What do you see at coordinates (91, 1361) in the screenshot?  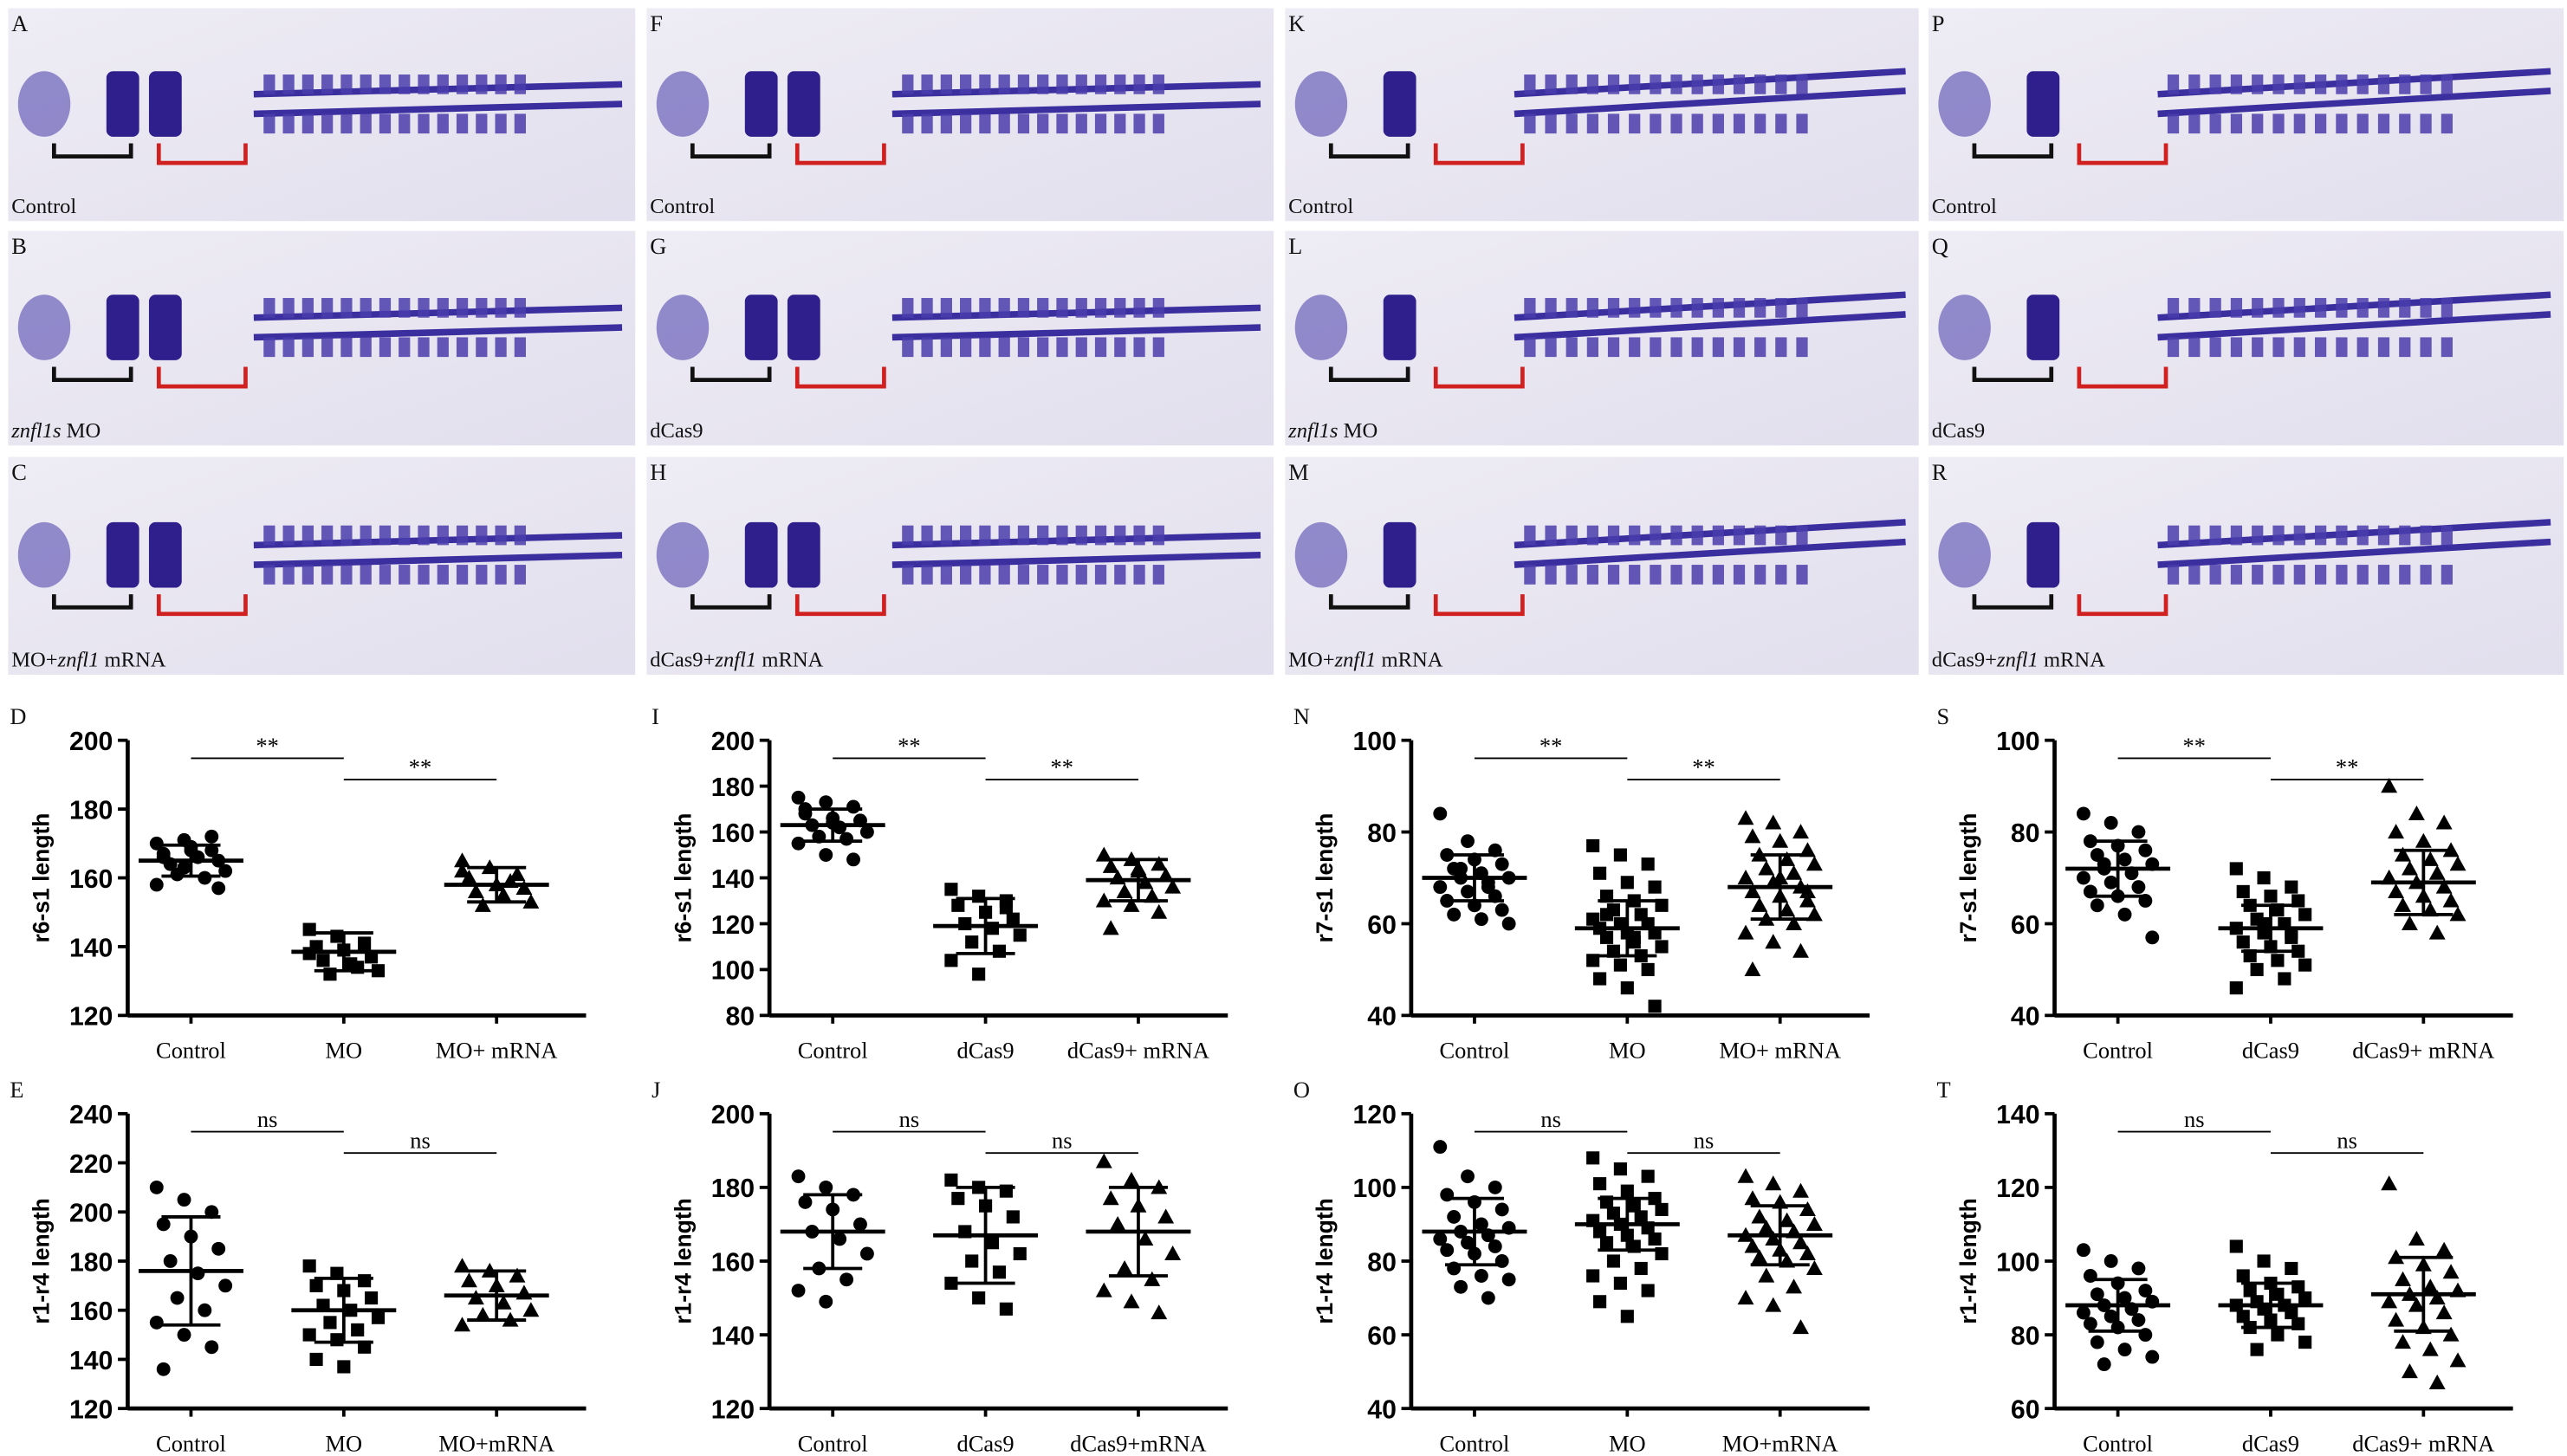 I see `y-tick-label: 140` at bounding box center [91, 1361].